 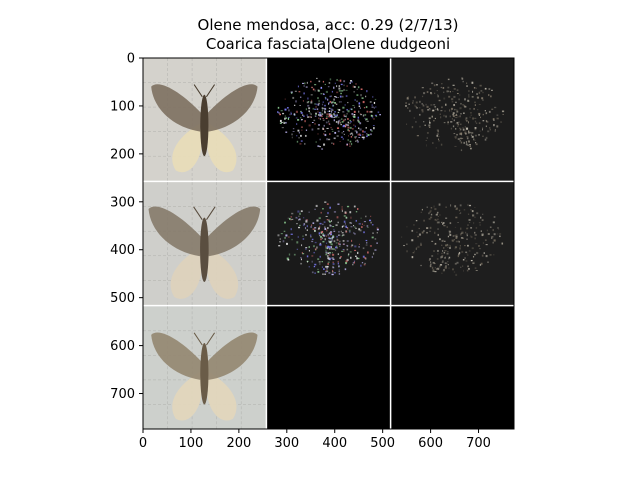 What do you see at coordinates (315, 440) in the screenshot?
I see `x-axis: 0 100 200 300 400 500 600 700` at bounding box center [315, 440].